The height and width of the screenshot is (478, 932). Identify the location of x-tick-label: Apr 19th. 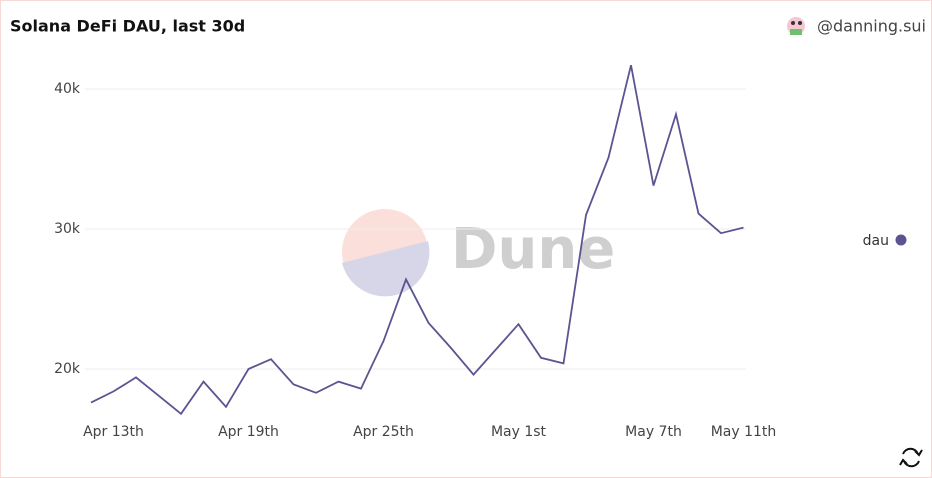
(248, 432).